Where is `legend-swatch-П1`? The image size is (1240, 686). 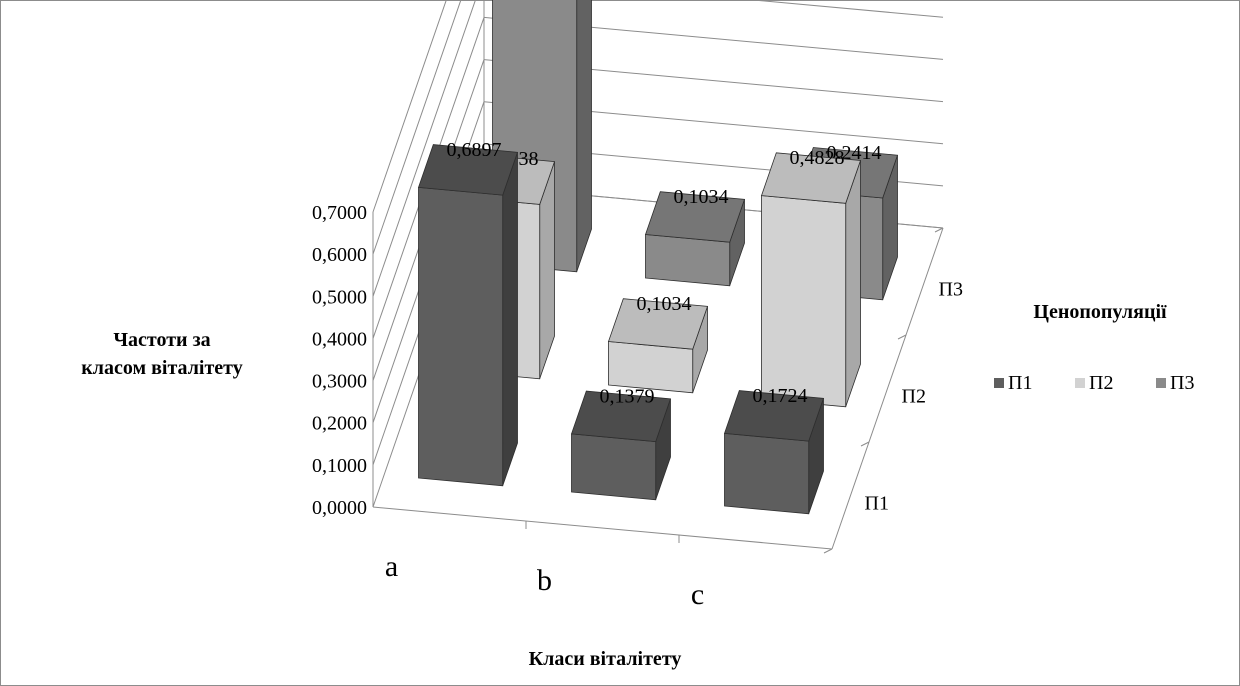 legend-swatch-П1 is located at coordinates (999, 383).